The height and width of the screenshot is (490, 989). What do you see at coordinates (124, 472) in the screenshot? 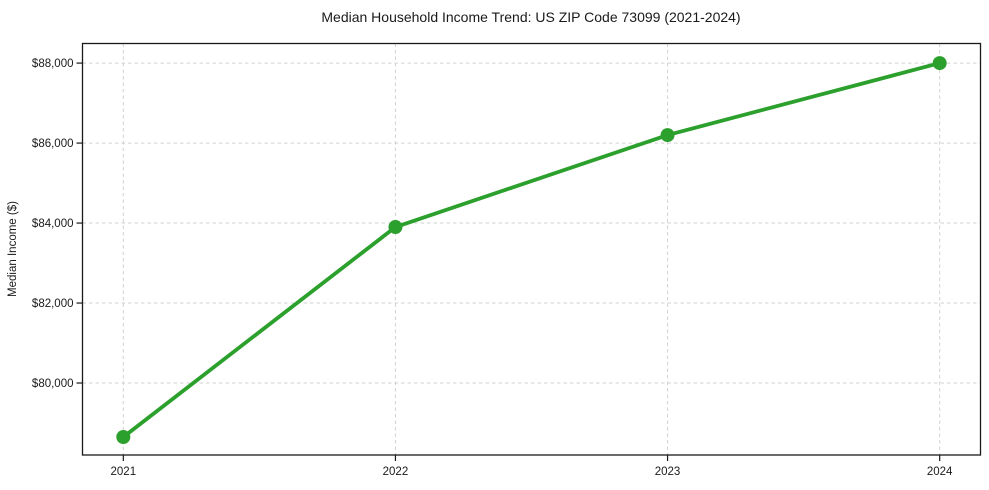
I see `x-tick-label: 2021` at bounding box center [124, 472].